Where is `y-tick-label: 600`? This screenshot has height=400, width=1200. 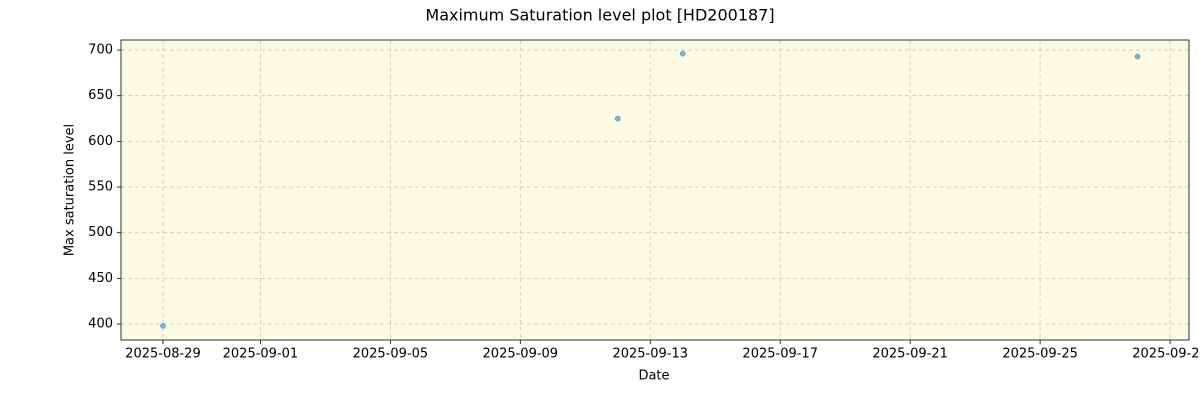
y-tick-label: 600 is located at coordinates (100, 141).